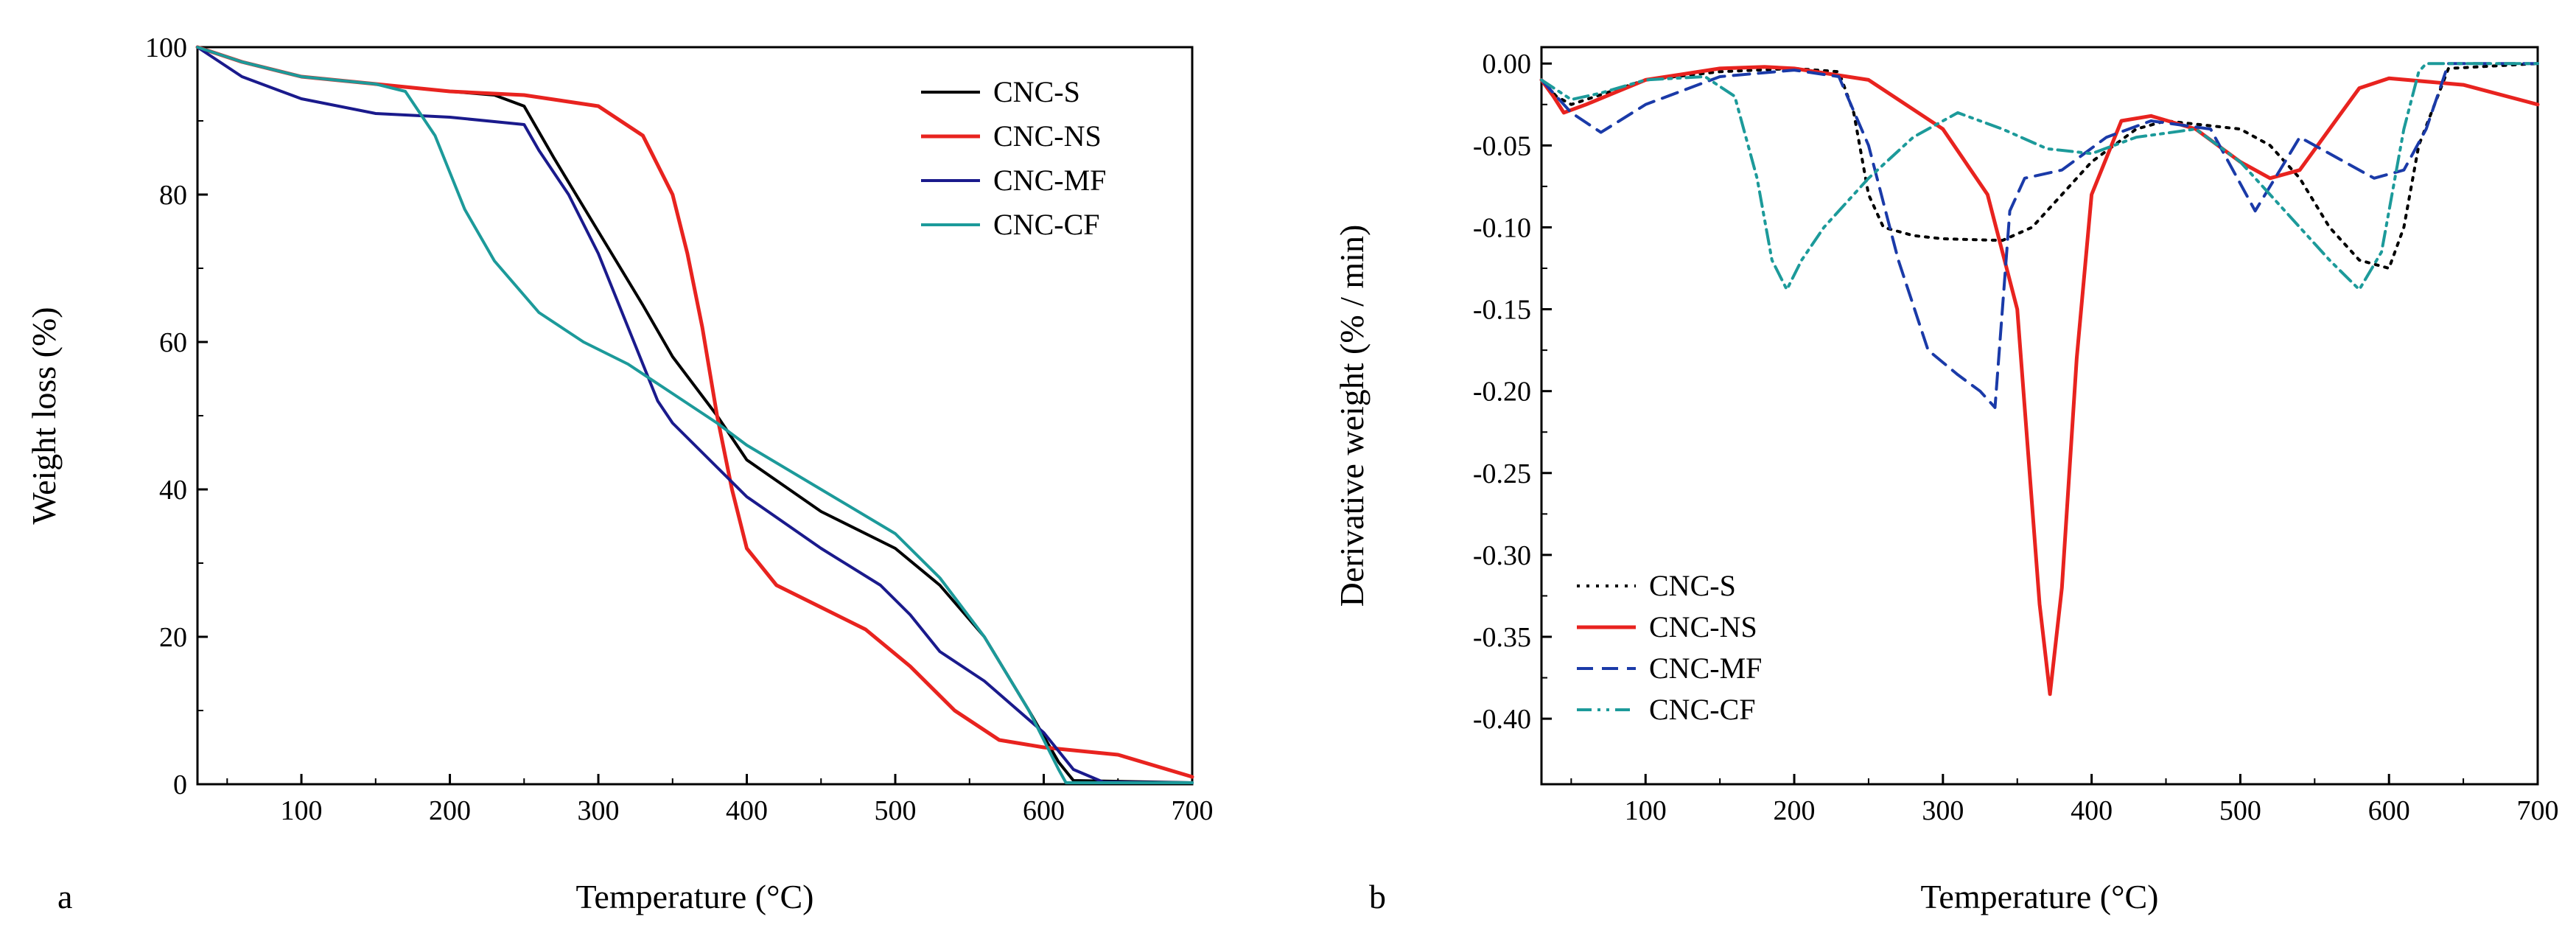  I want to click on y-tick-label: -0.10, so click(1502, 227).